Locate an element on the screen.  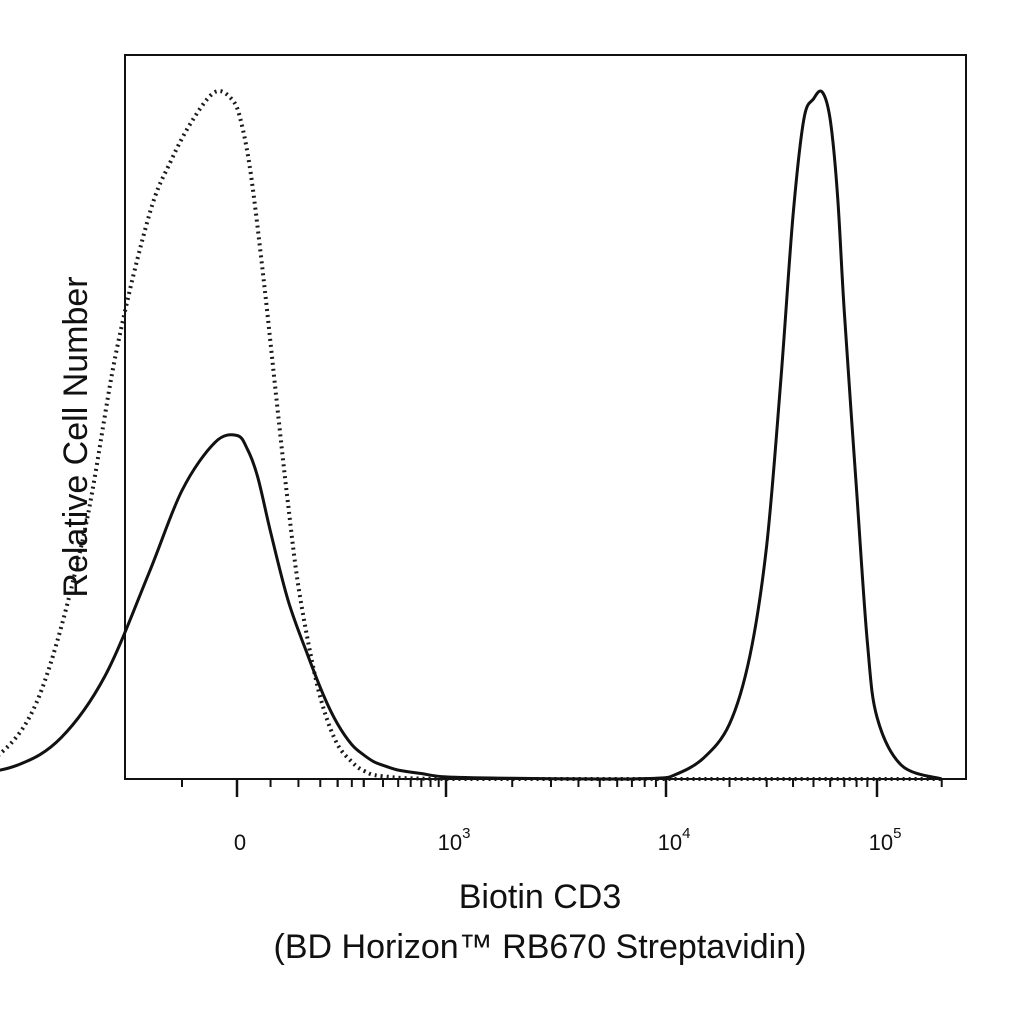
y-axis-title: Relative Cell Number is located at coordinates (76, 436).